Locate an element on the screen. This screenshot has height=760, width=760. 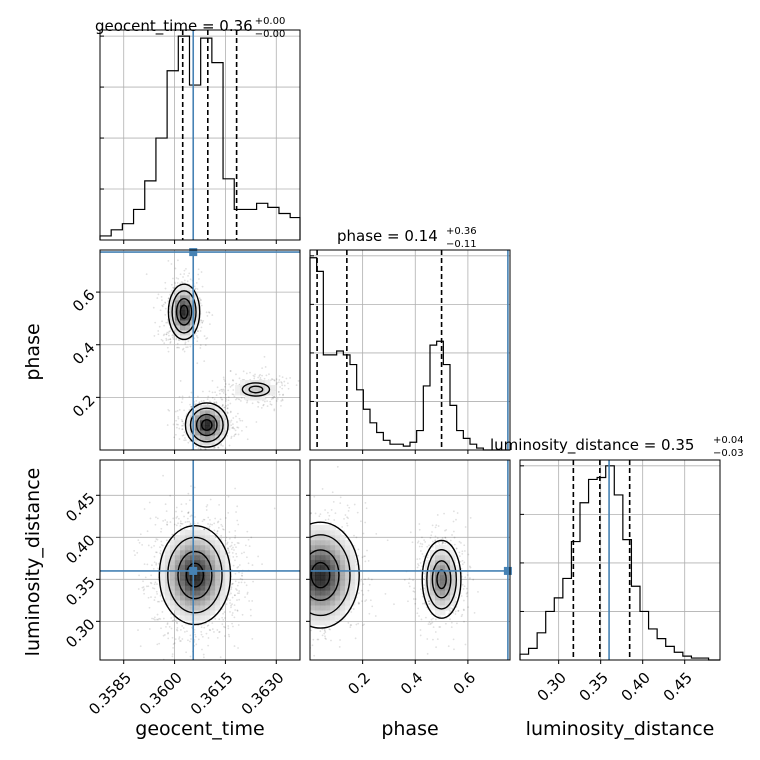
title-geocent-time-upper: +0.00 is located at coordinates (270, 21).